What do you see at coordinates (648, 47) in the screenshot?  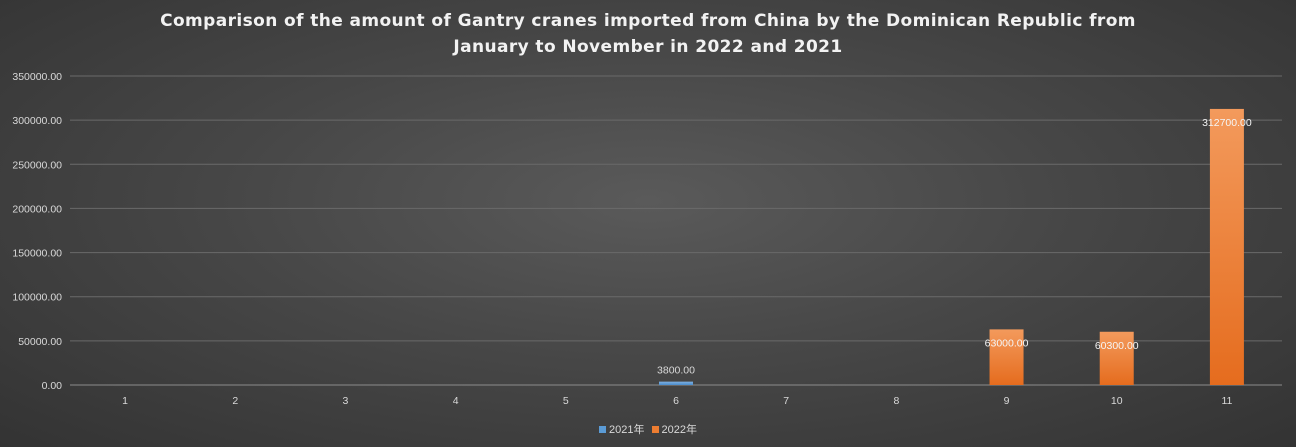 I see `chart-title-line-2: January to November in 2022 and 2021` at bounding box center [648, 47].